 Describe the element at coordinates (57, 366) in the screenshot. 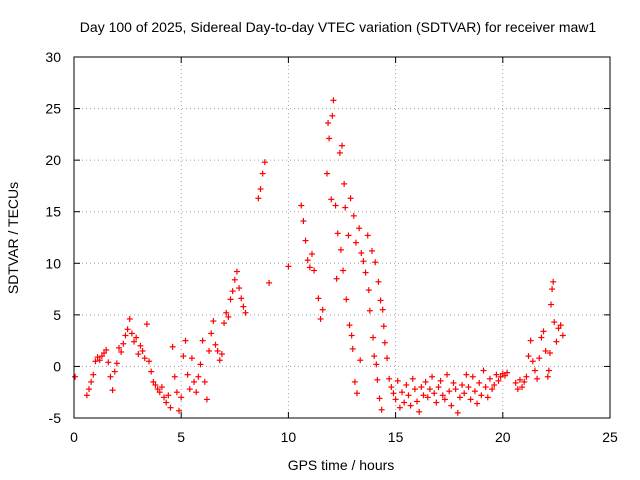

I see `y-tick-label: 0` at that location.